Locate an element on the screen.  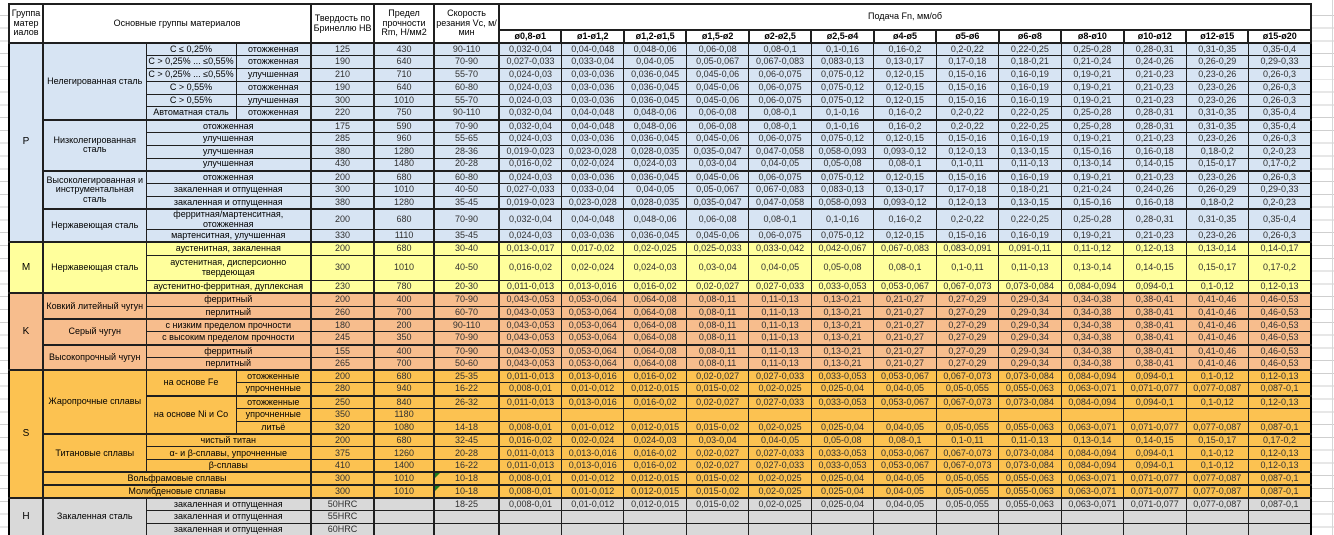
feed-cell: 0,18-0,2 is located at coordinates (1217, 151).